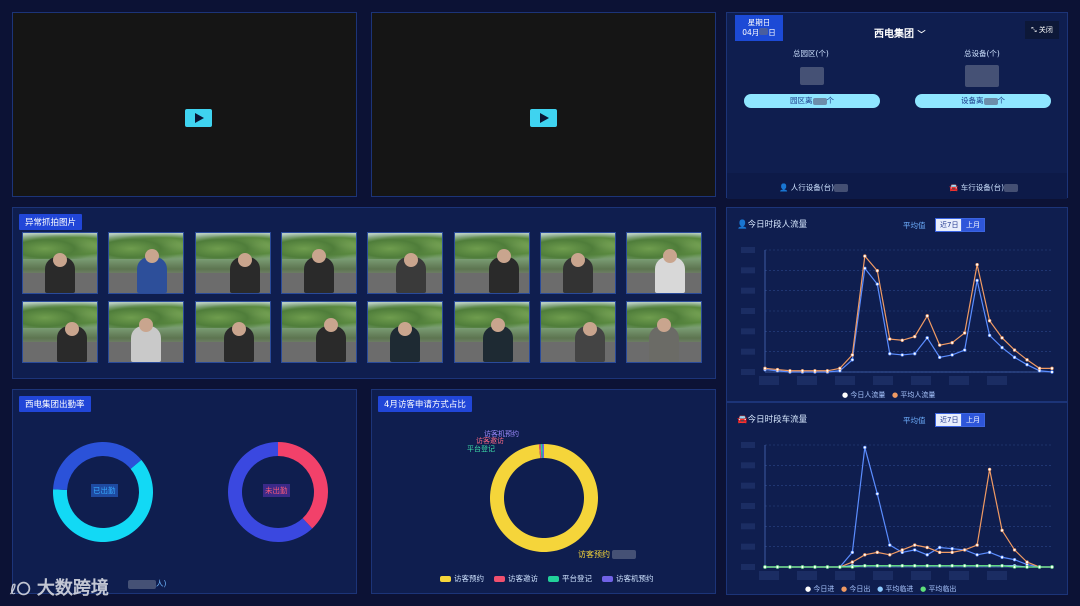 The height and width of the screenshot is (606, 1080). What do you see at coordinates (812, 101) in the screenshot?
I see `park-offline-button: 园区离个` at bounding box center [812, 101].